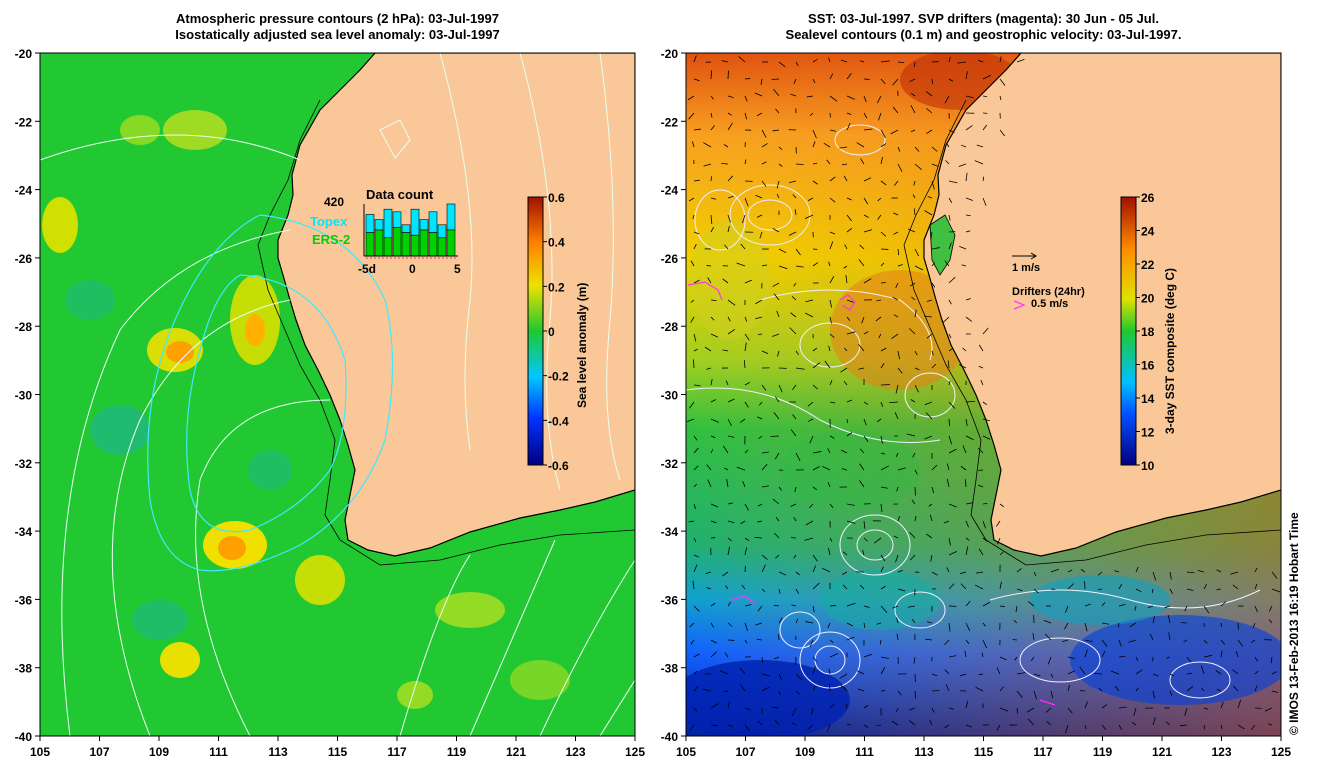 This screenshot has height=780, width=1320. Describe the element at coordinates (670, 327) in the screenshot. I see `right-lat-tick-4: -28` at that location.